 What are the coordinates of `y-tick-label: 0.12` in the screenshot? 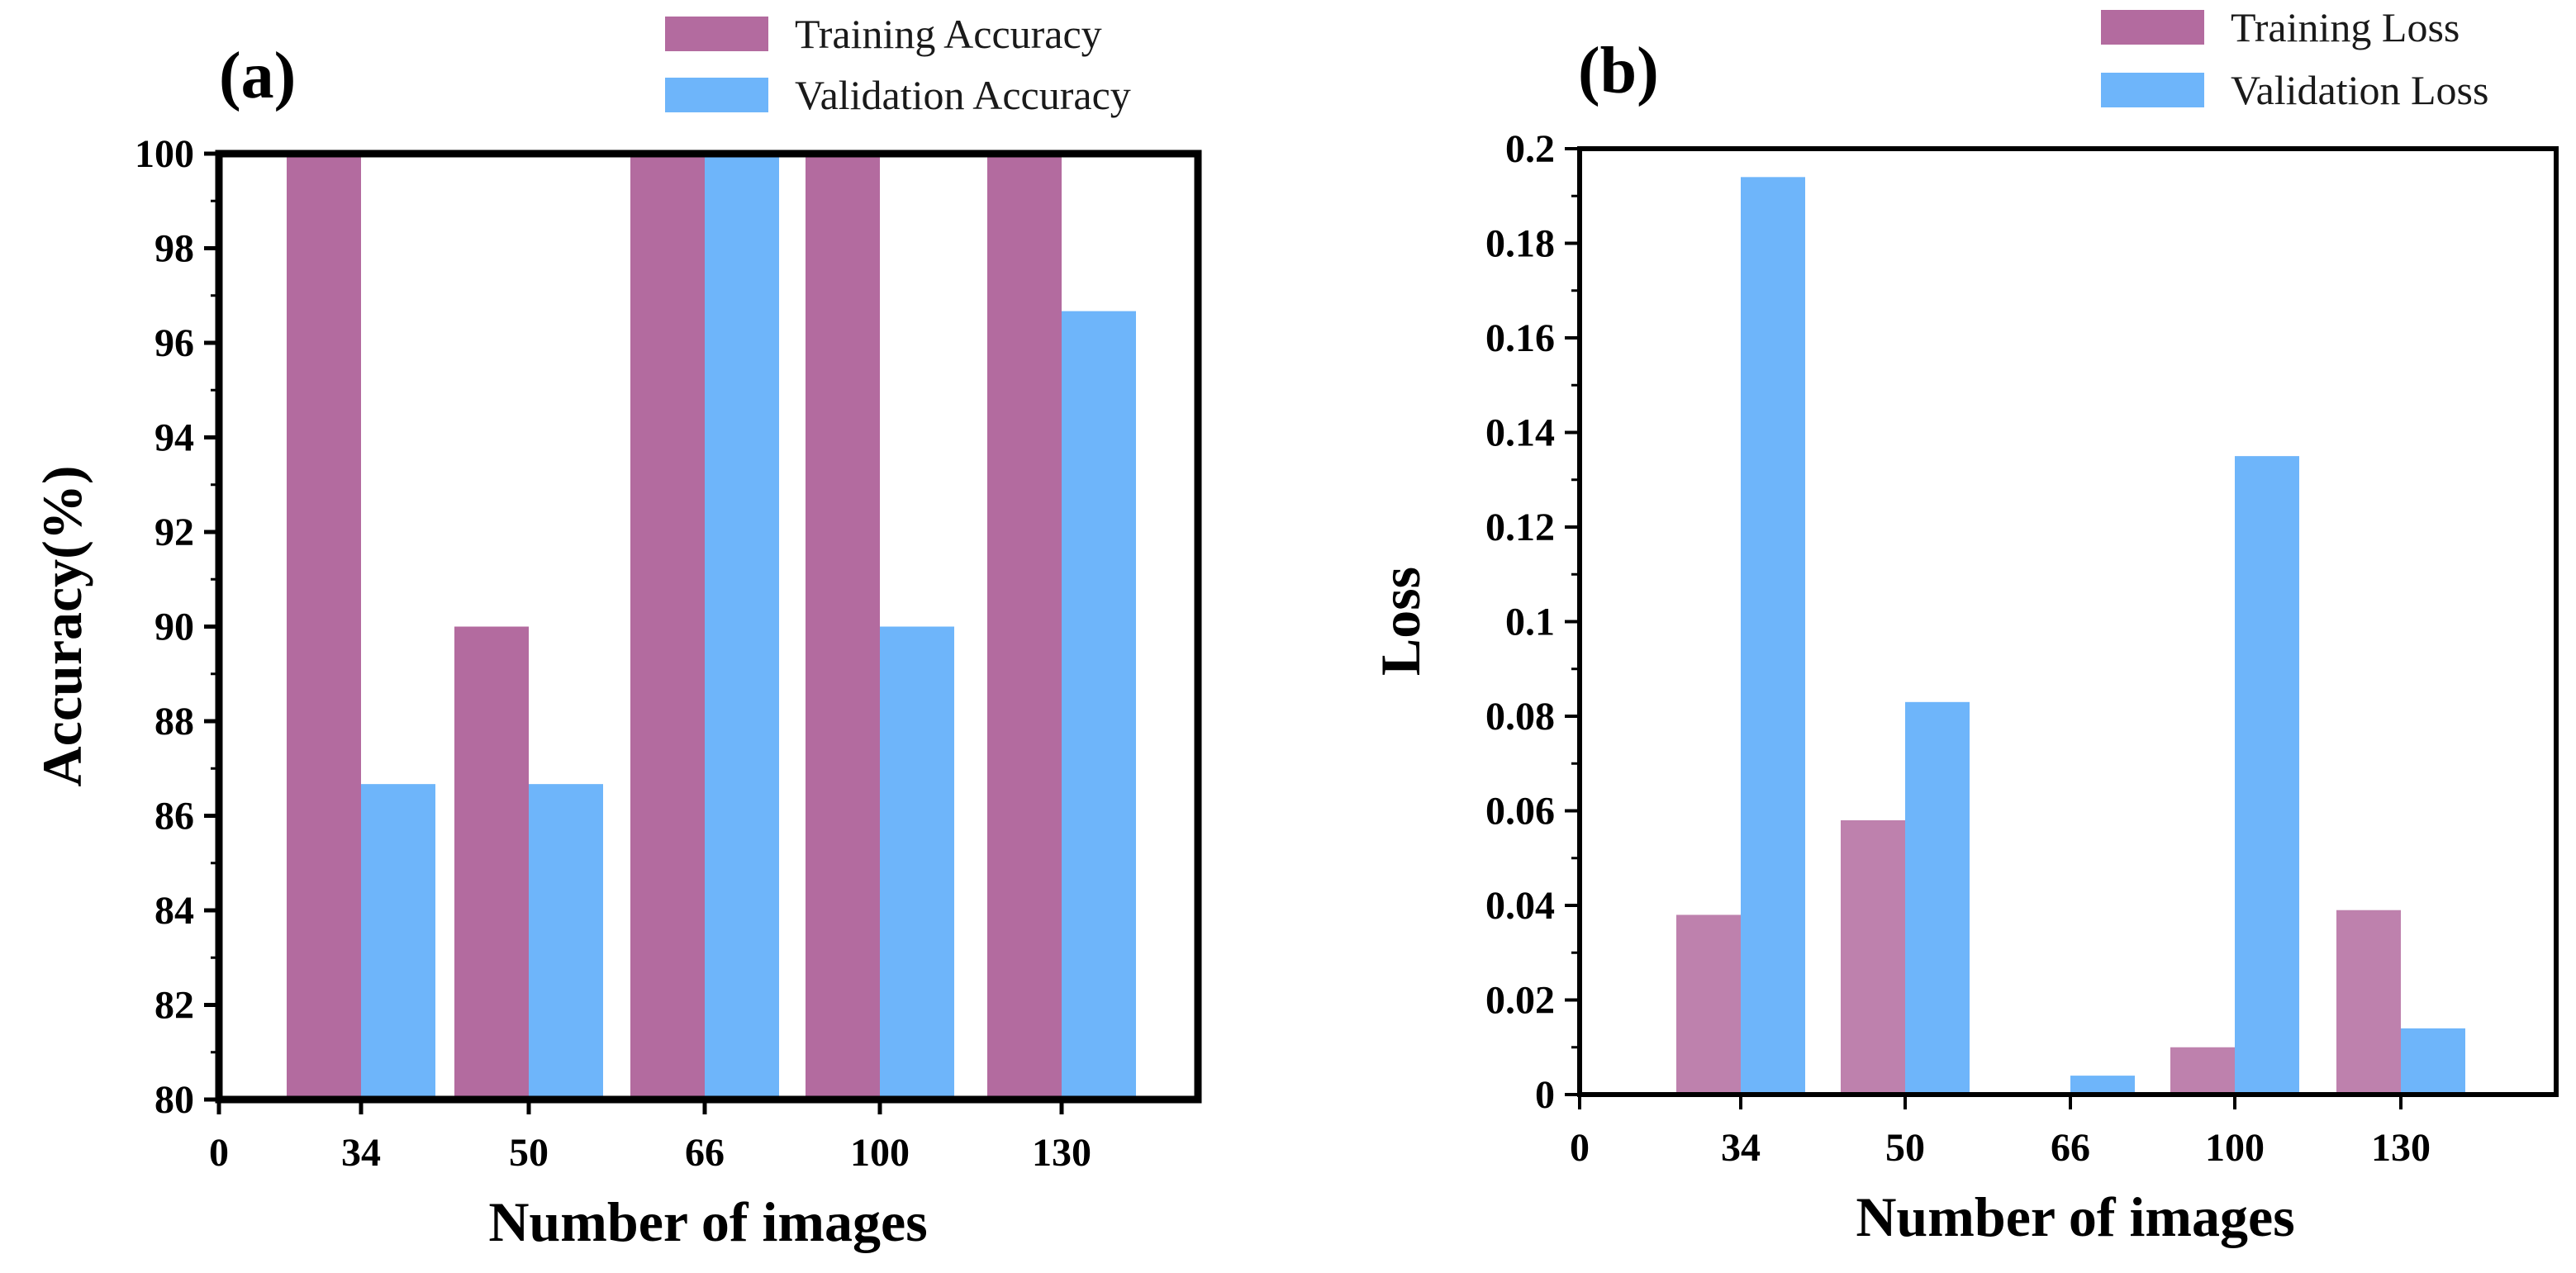 It's located at (1520, 527).